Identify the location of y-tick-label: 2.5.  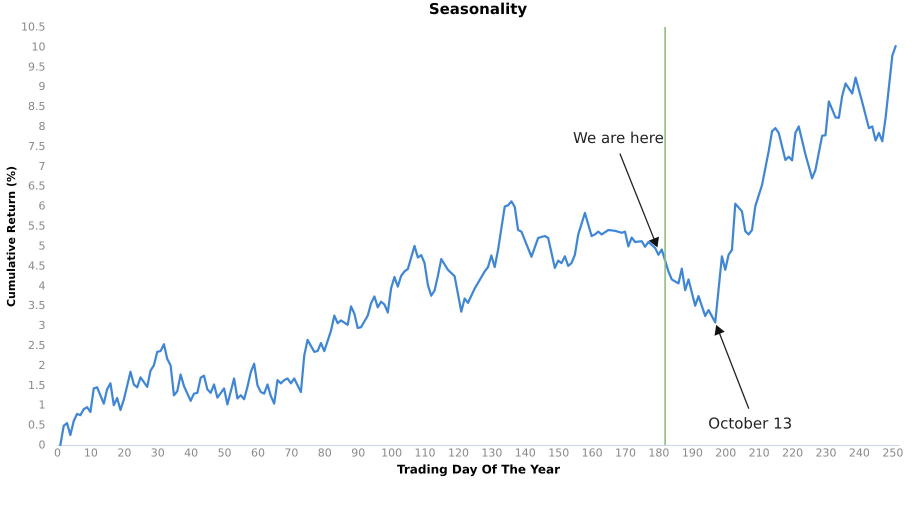
(37, 345).